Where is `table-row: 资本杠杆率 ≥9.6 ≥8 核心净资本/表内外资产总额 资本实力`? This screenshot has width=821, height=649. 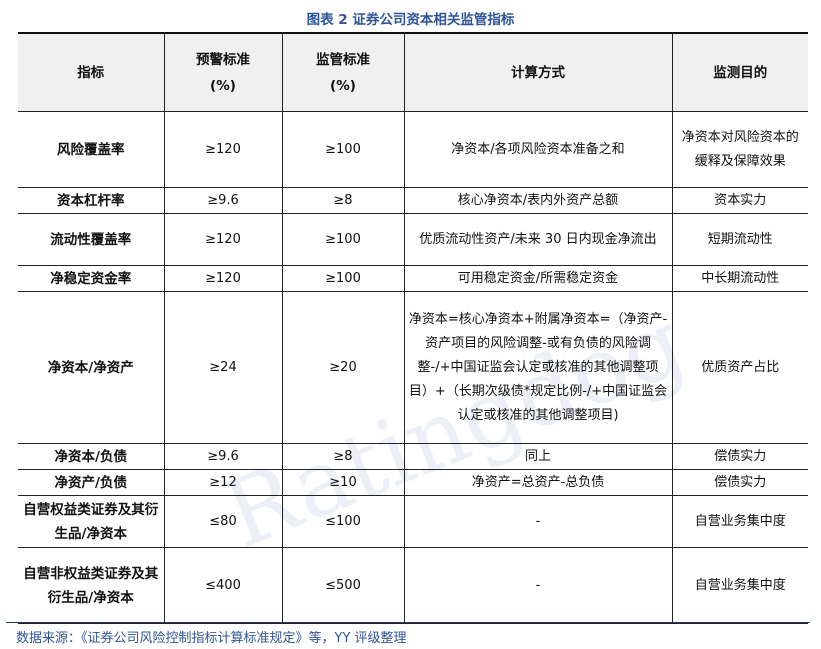
table-row: 资本杠杆率 ≥9.6 ≥8 核心净资本/表内外资产总额 资本实力 is located at coordinates (413, 200).